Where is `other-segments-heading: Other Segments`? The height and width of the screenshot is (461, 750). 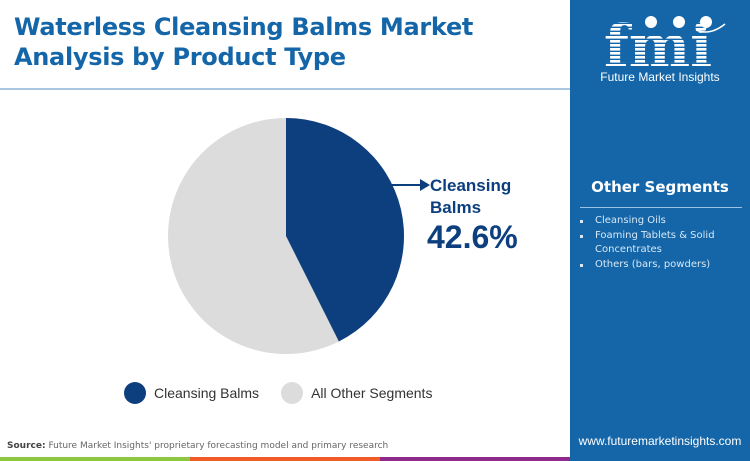
other-segments-heading: Other Segments is located at coordinates (660, 187).